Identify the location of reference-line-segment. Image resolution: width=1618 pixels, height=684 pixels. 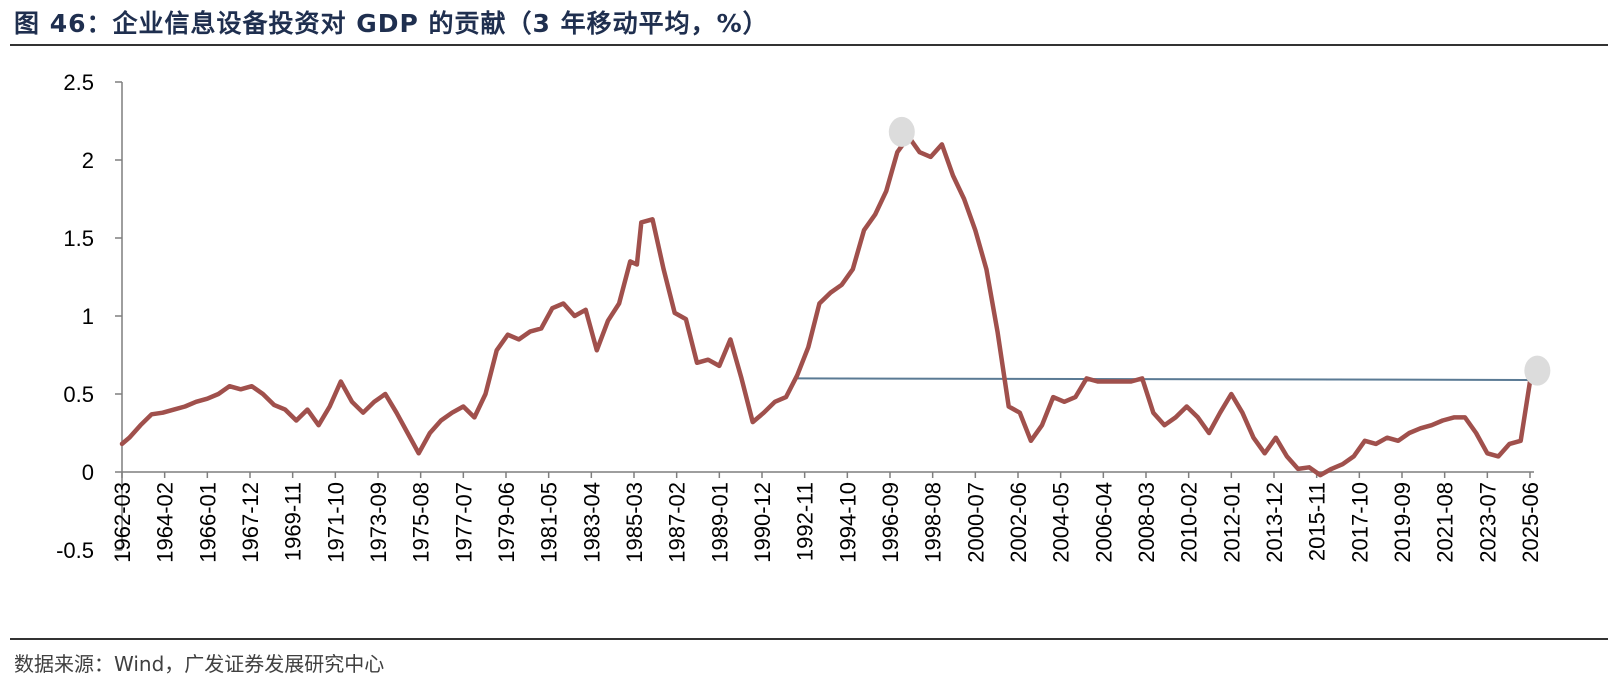
(1164, 379).